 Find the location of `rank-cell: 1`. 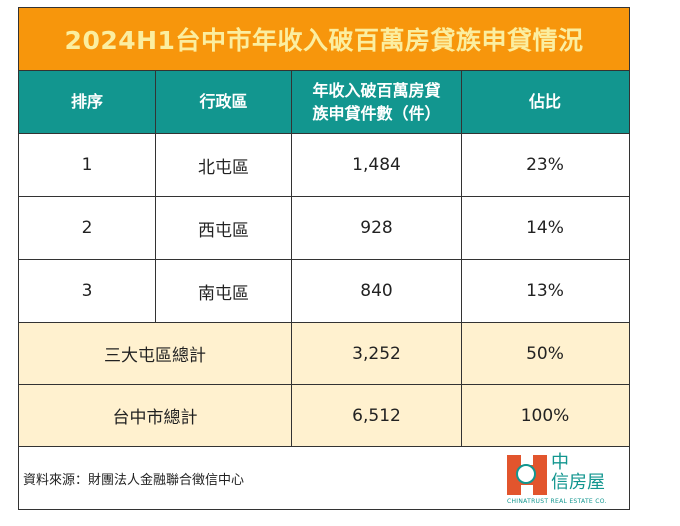

rank-cell: 1 is located at coordinates (87, 165).